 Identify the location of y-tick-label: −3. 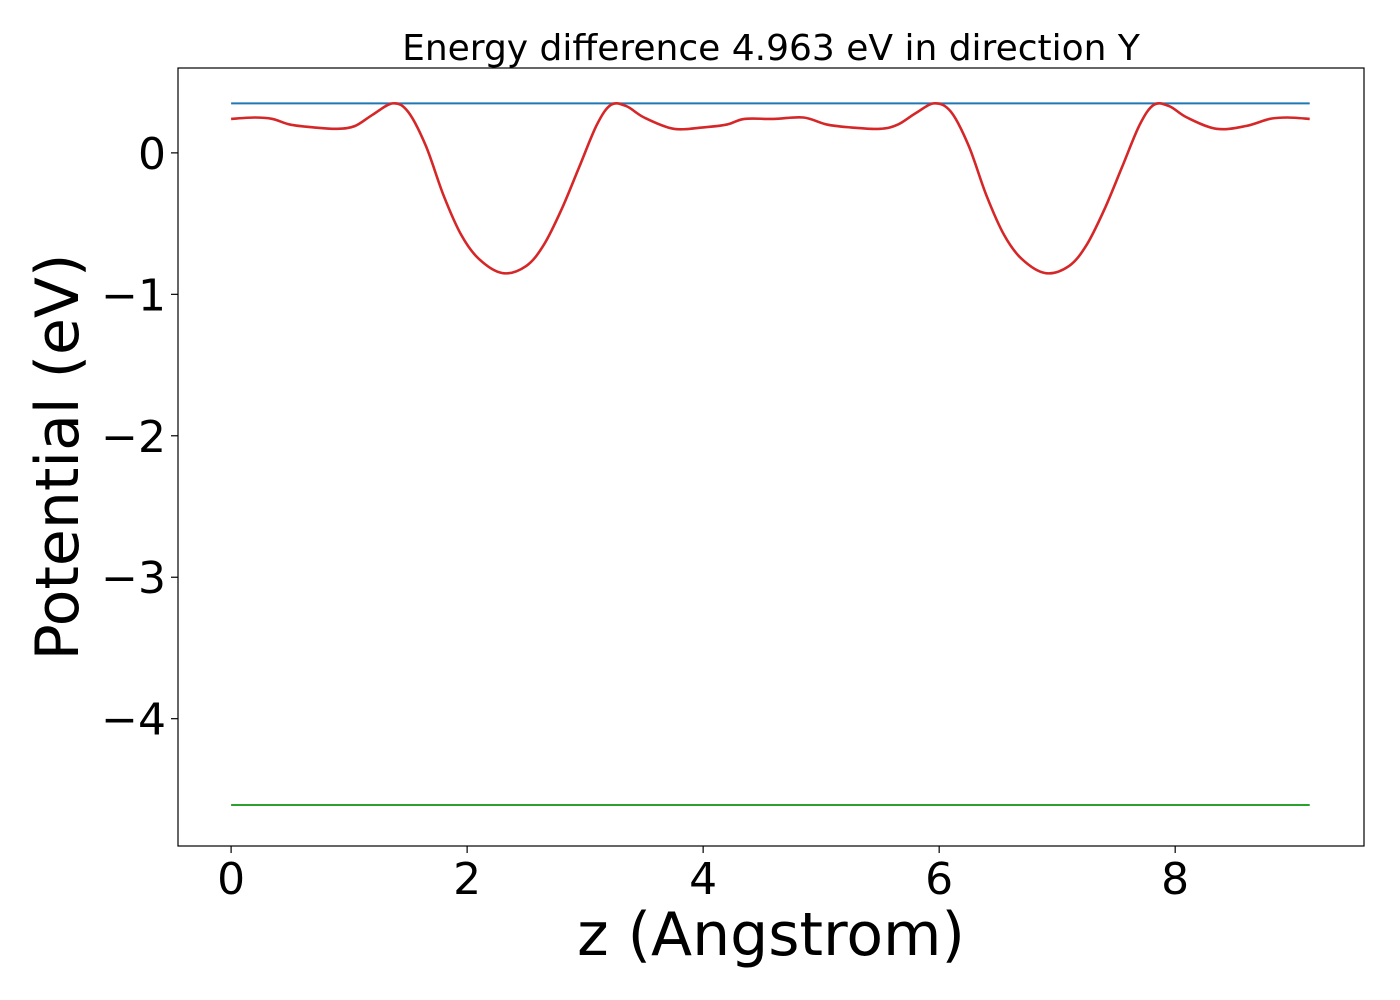
(133, 578).